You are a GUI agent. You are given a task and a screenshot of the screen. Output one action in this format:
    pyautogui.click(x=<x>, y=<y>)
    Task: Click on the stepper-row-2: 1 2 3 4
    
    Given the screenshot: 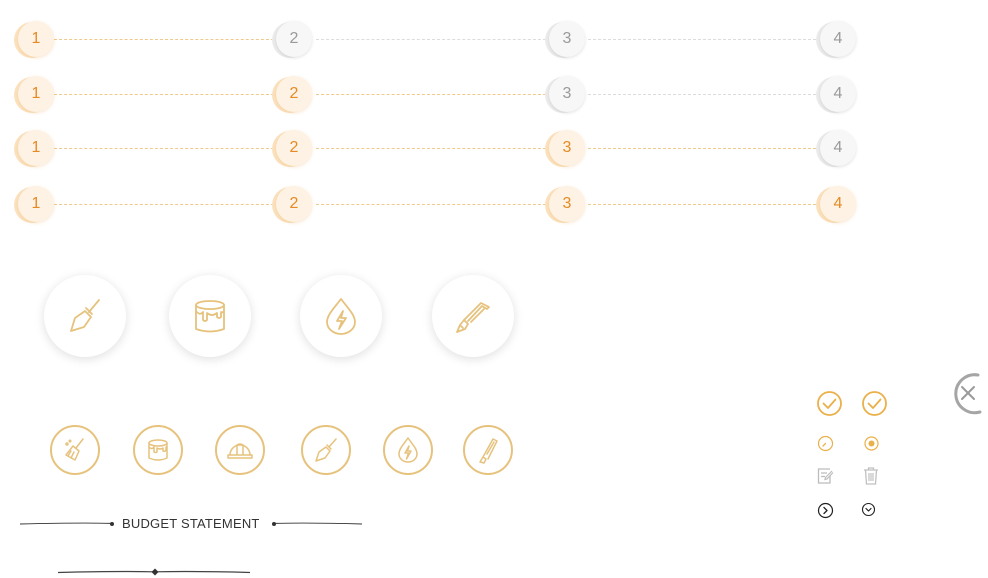 What is the action you would take?
    pyautogui.click(x=494, y=95)
    